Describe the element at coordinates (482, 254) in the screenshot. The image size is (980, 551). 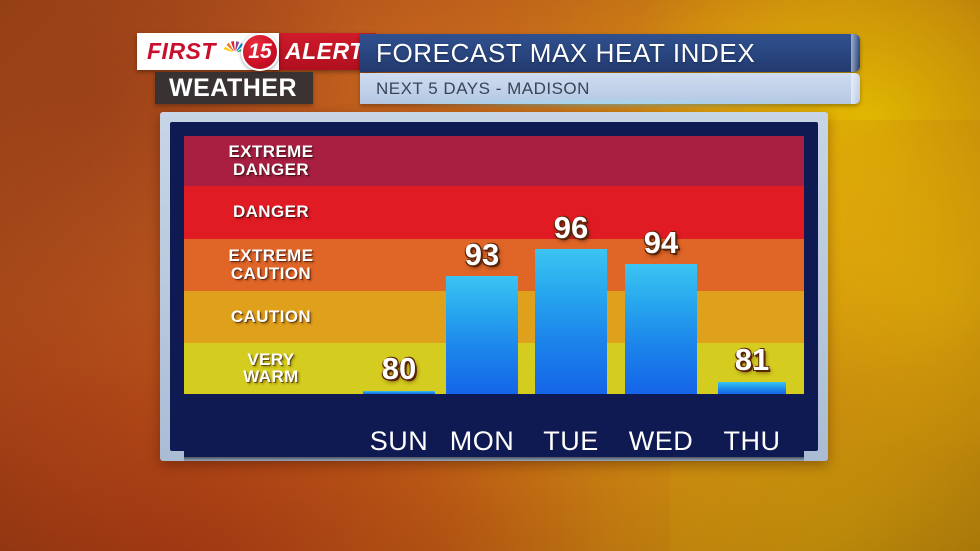
I see `bar-value-mon: 93` at that location.